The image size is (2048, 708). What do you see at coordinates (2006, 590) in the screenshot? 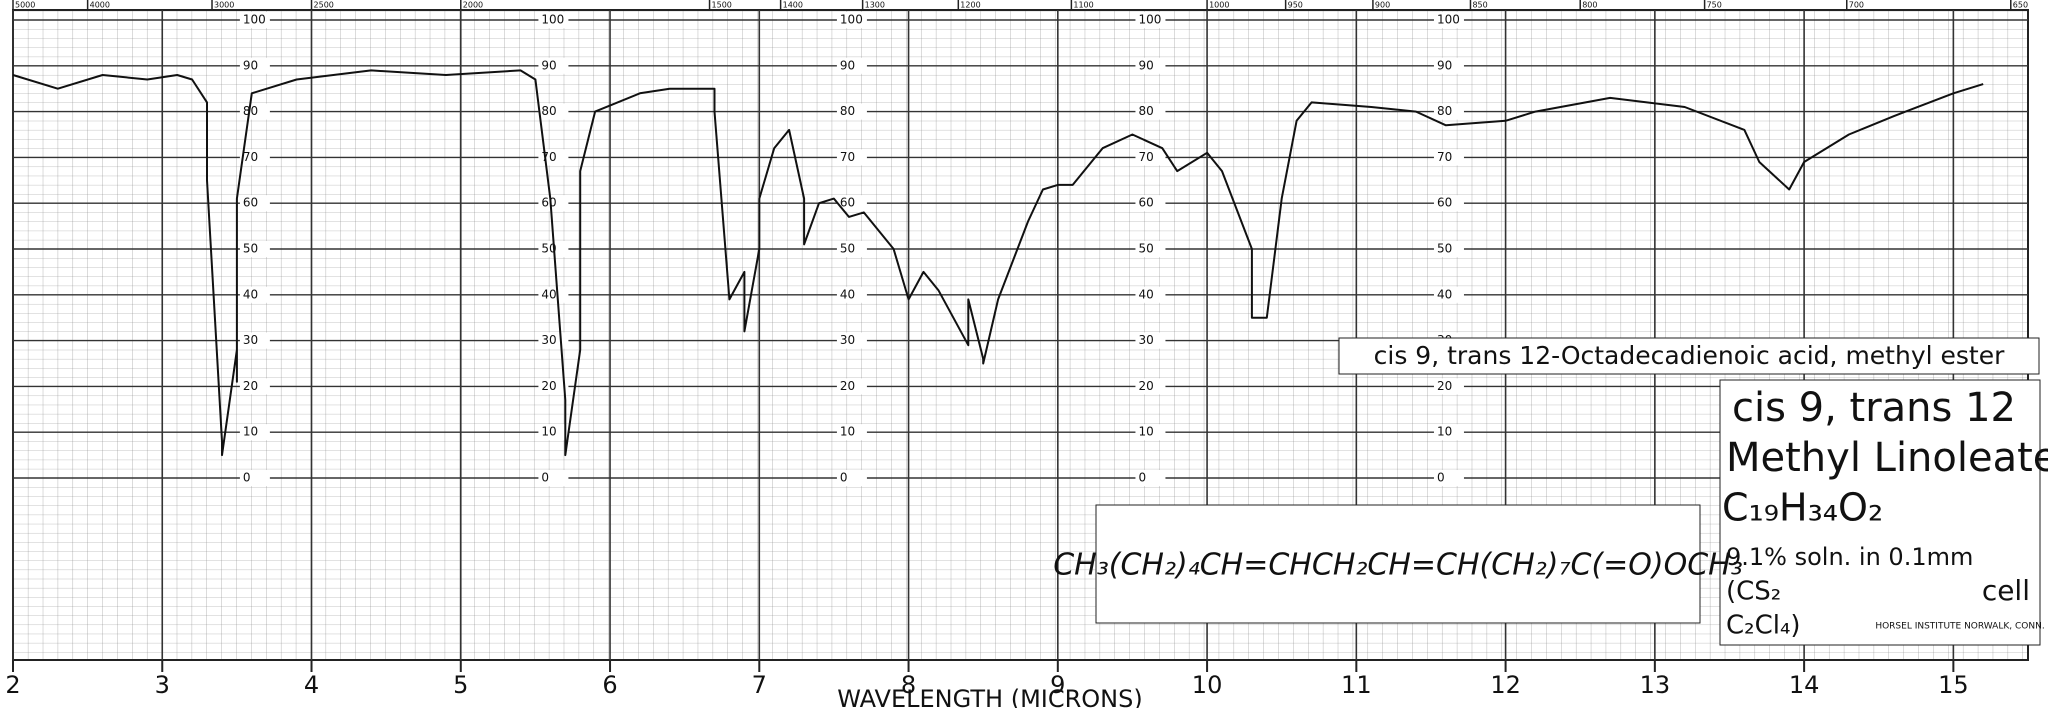
I see `cell: cell` at bounding box center [2006, 590].